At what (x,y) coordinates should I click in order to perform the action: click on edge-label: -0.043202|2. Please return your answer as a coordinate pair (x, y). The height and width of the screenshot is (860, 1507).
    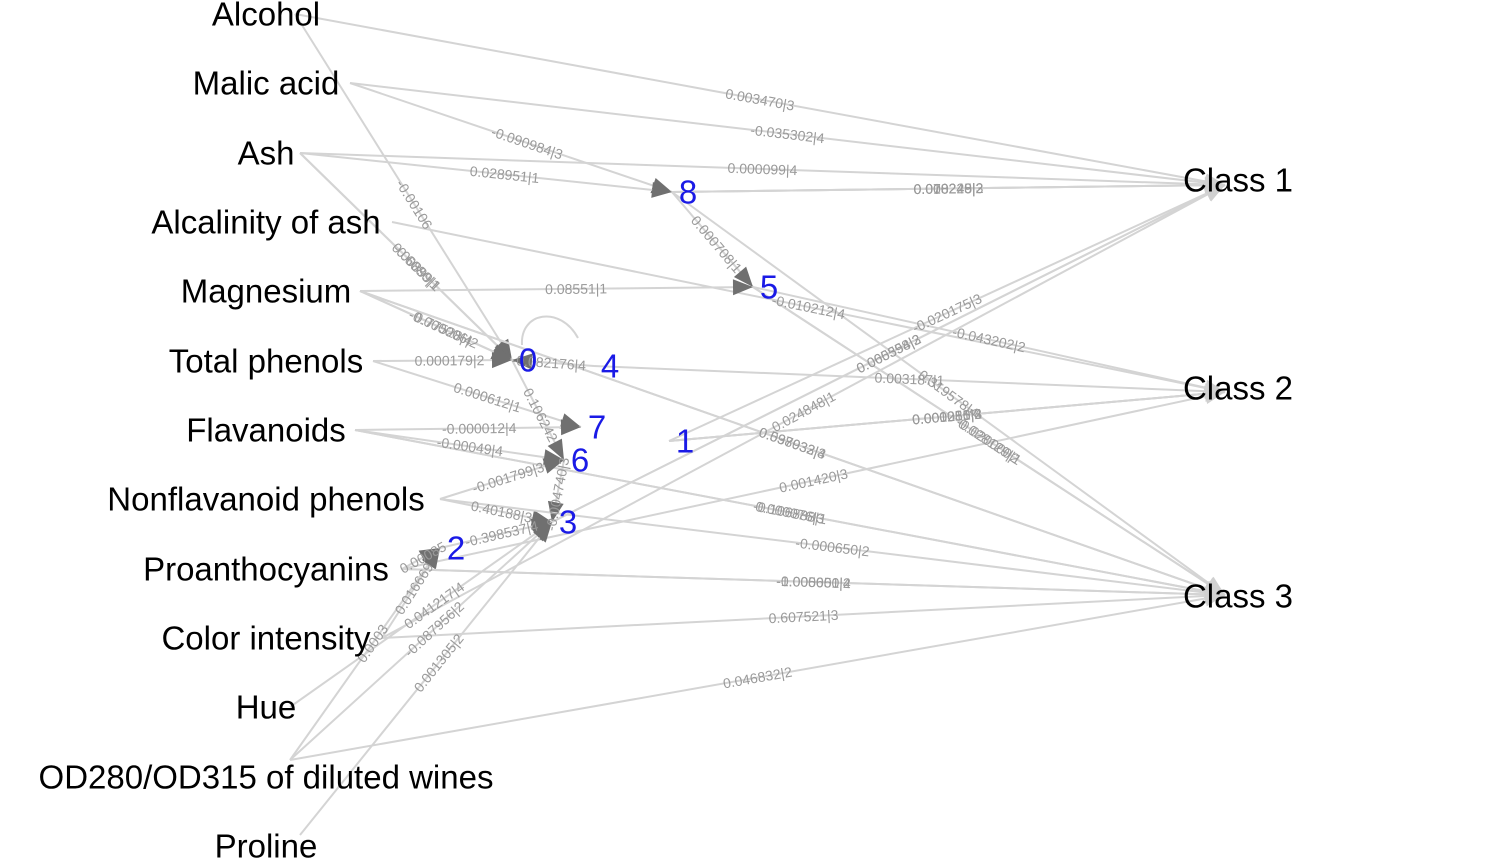
    Looking at the image, I should click on (989, 340).